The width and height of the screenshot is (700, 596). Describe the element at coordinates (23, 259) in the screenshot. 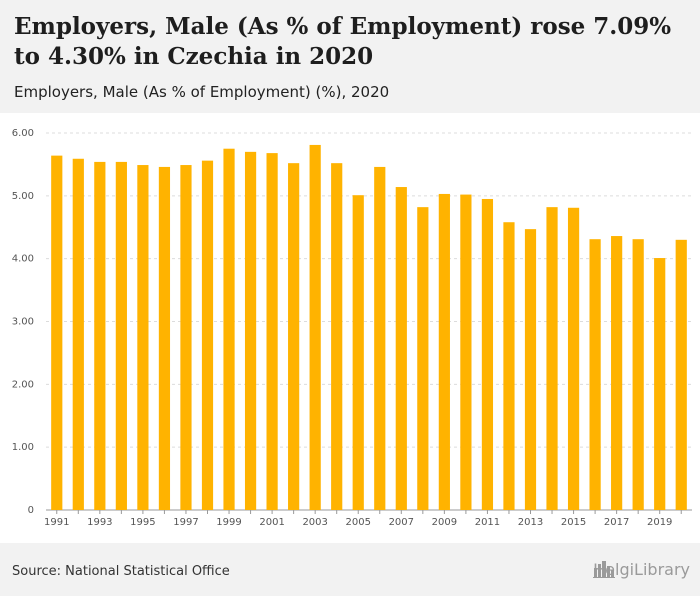

I see `y-tick-label: 4.00` at that location.